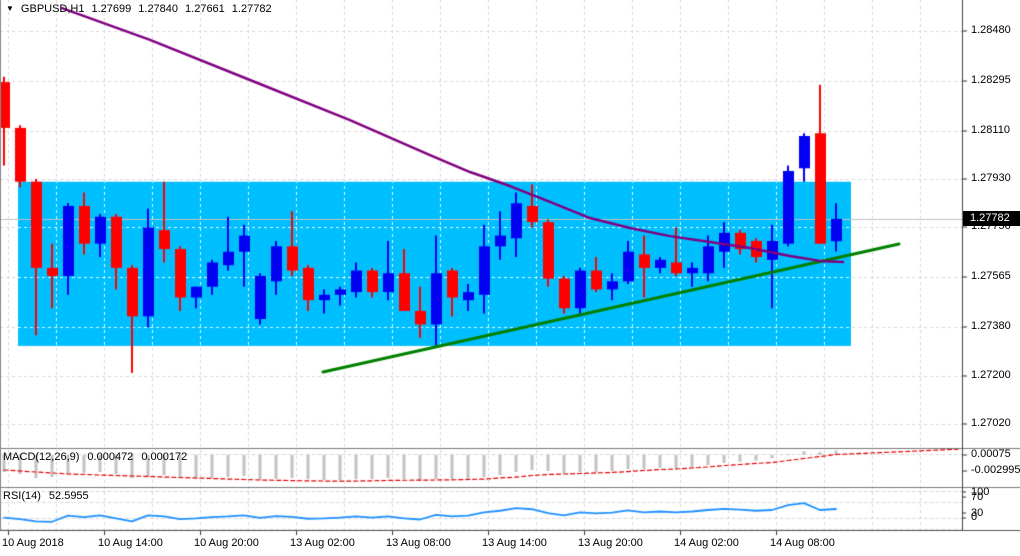  I want to click on macd-axis-label: -0.002995, so click(995, 470).